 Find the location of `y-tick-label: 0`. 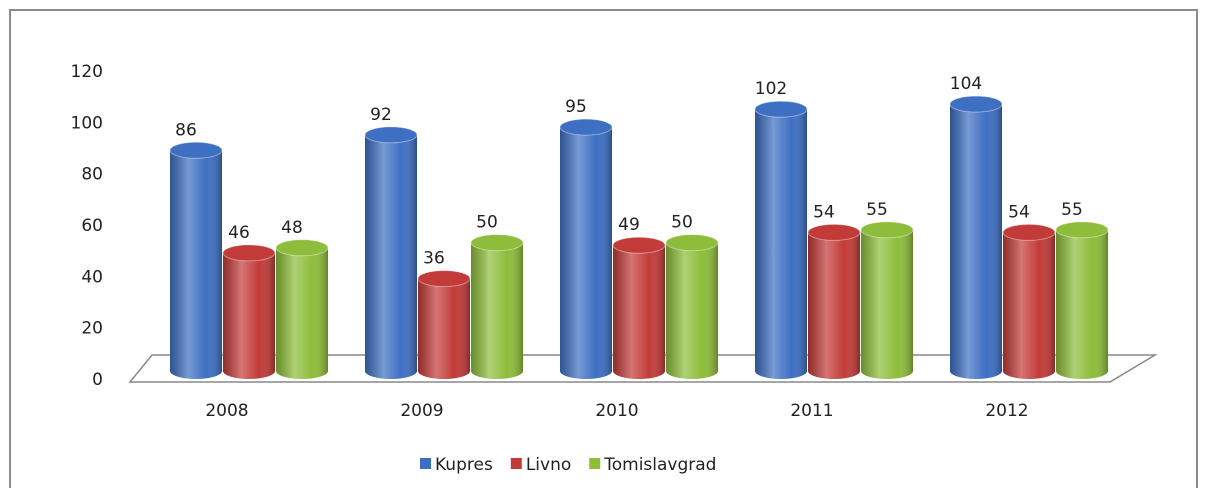

y-tick-label: 0 is located at coordinates (97, 380).